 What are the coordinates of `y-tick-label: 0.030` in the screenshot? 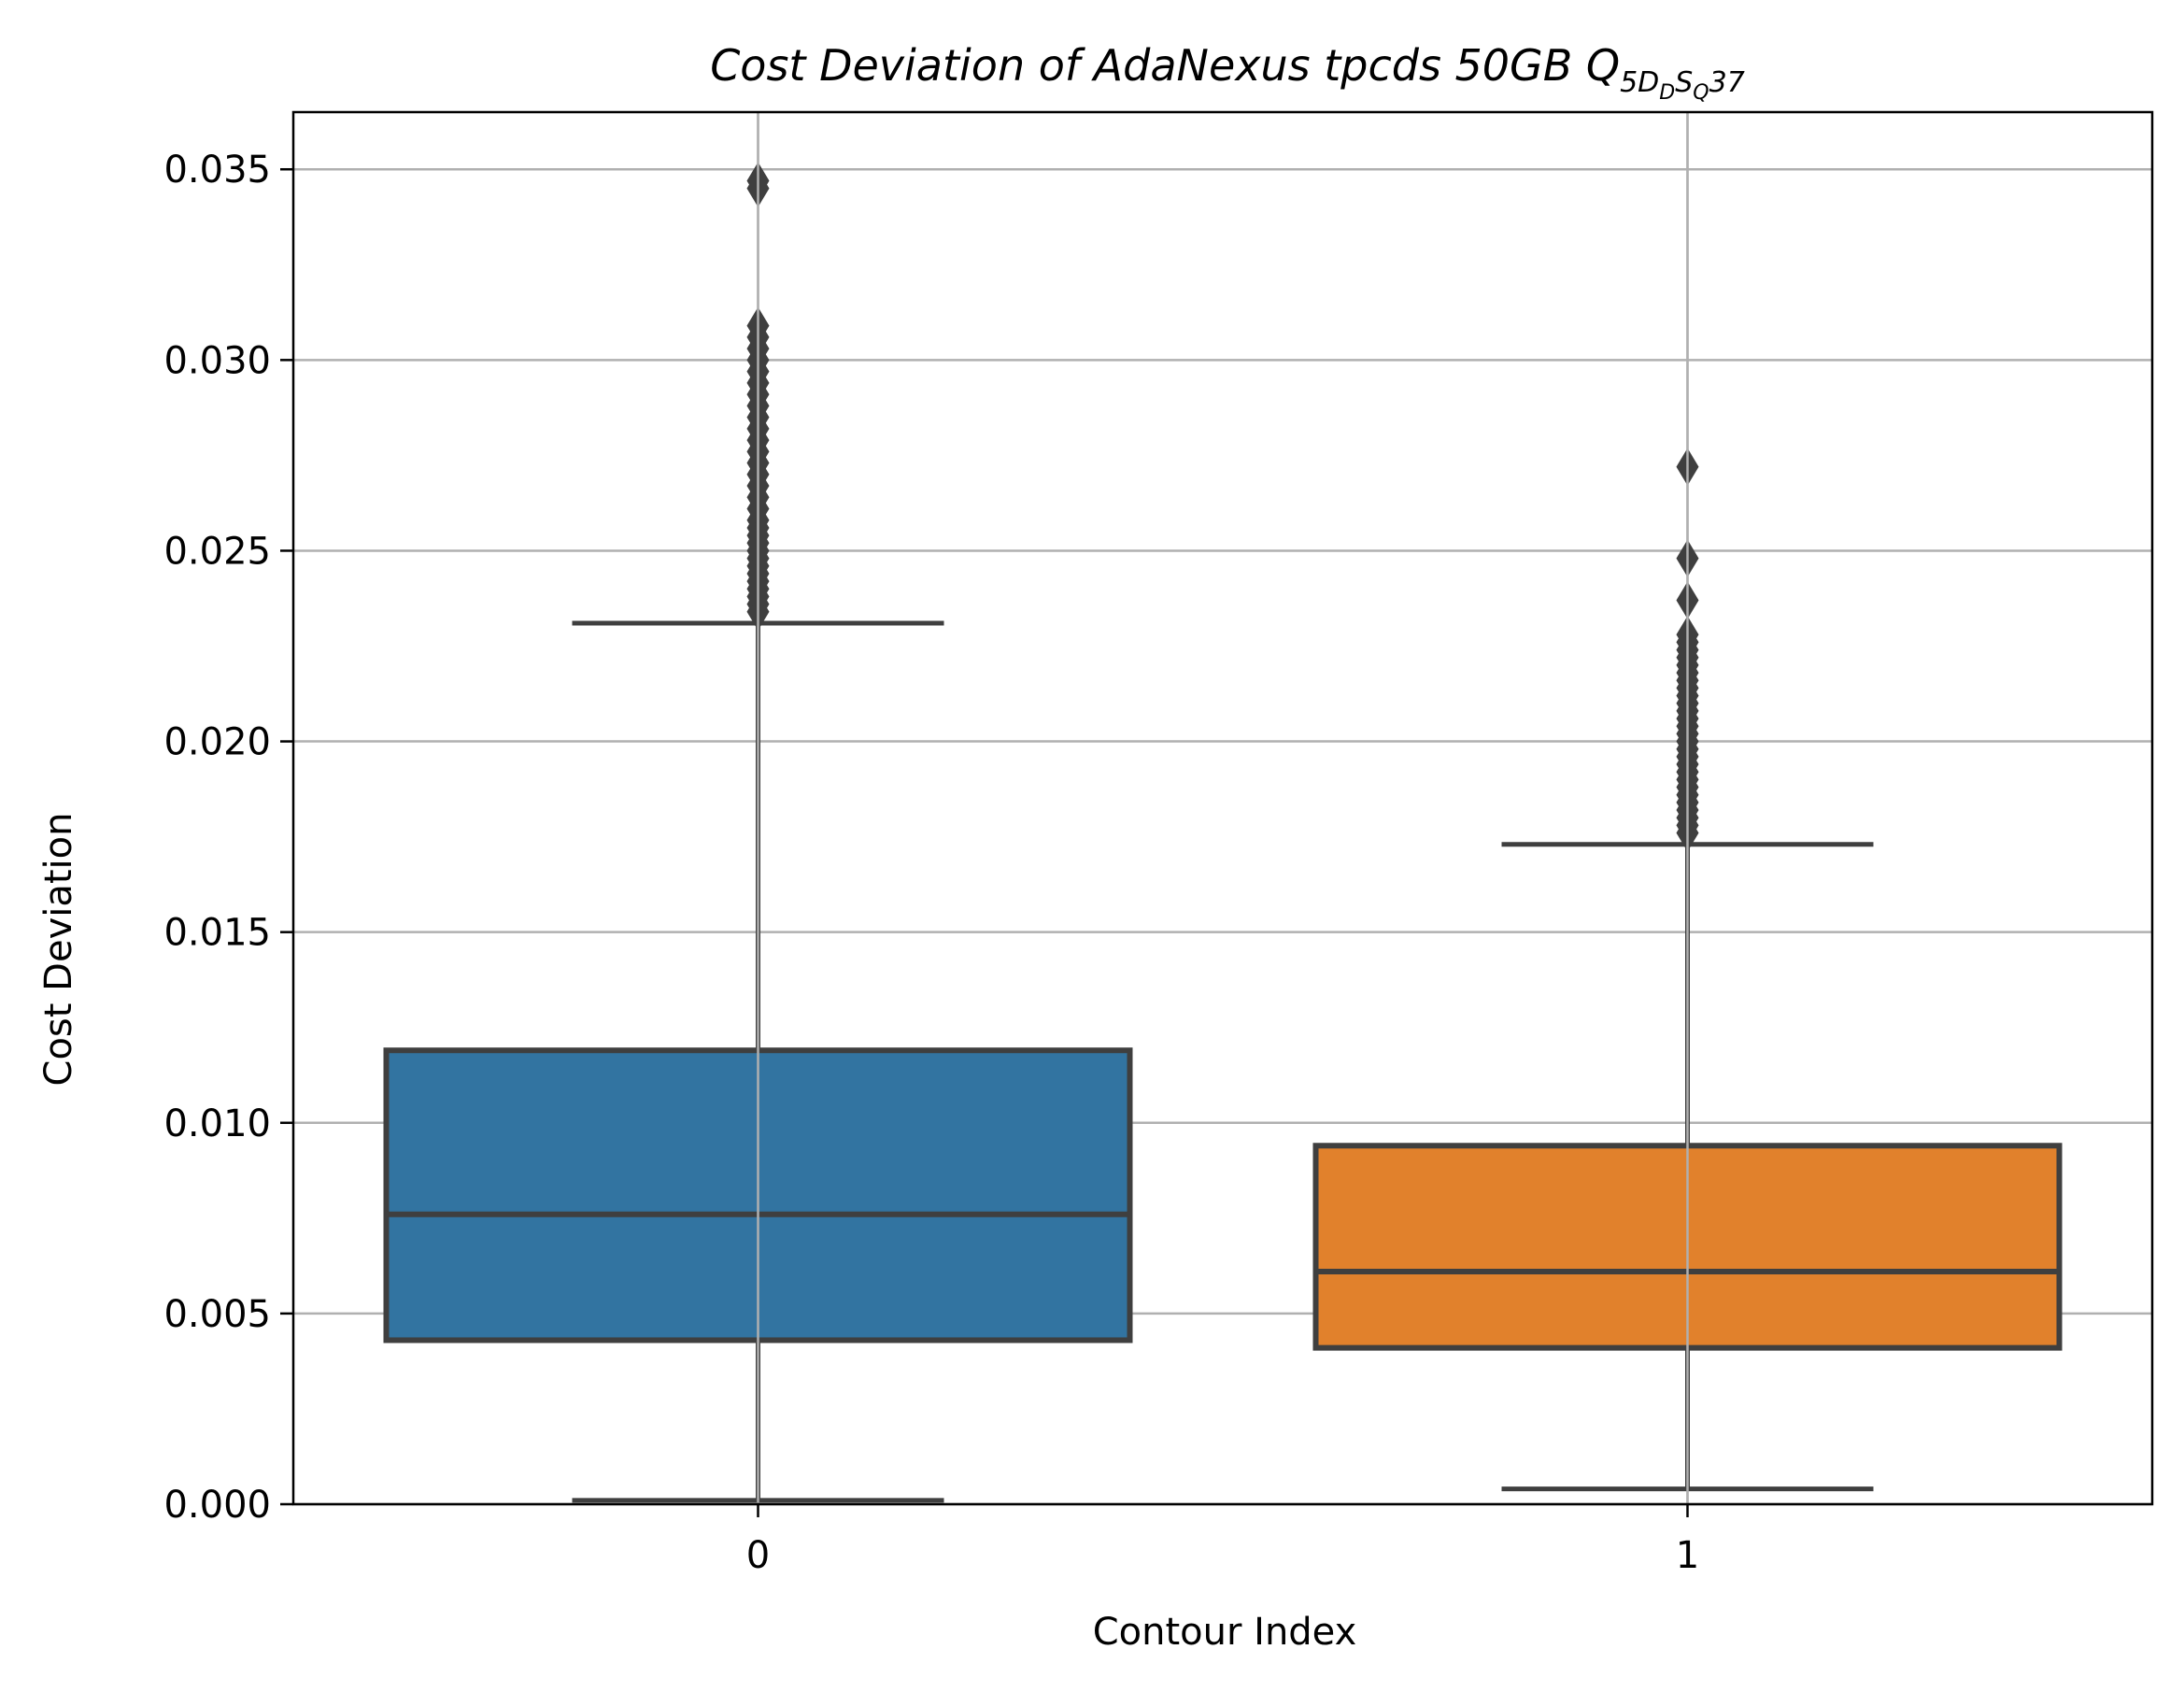 It's located at (217, 360).